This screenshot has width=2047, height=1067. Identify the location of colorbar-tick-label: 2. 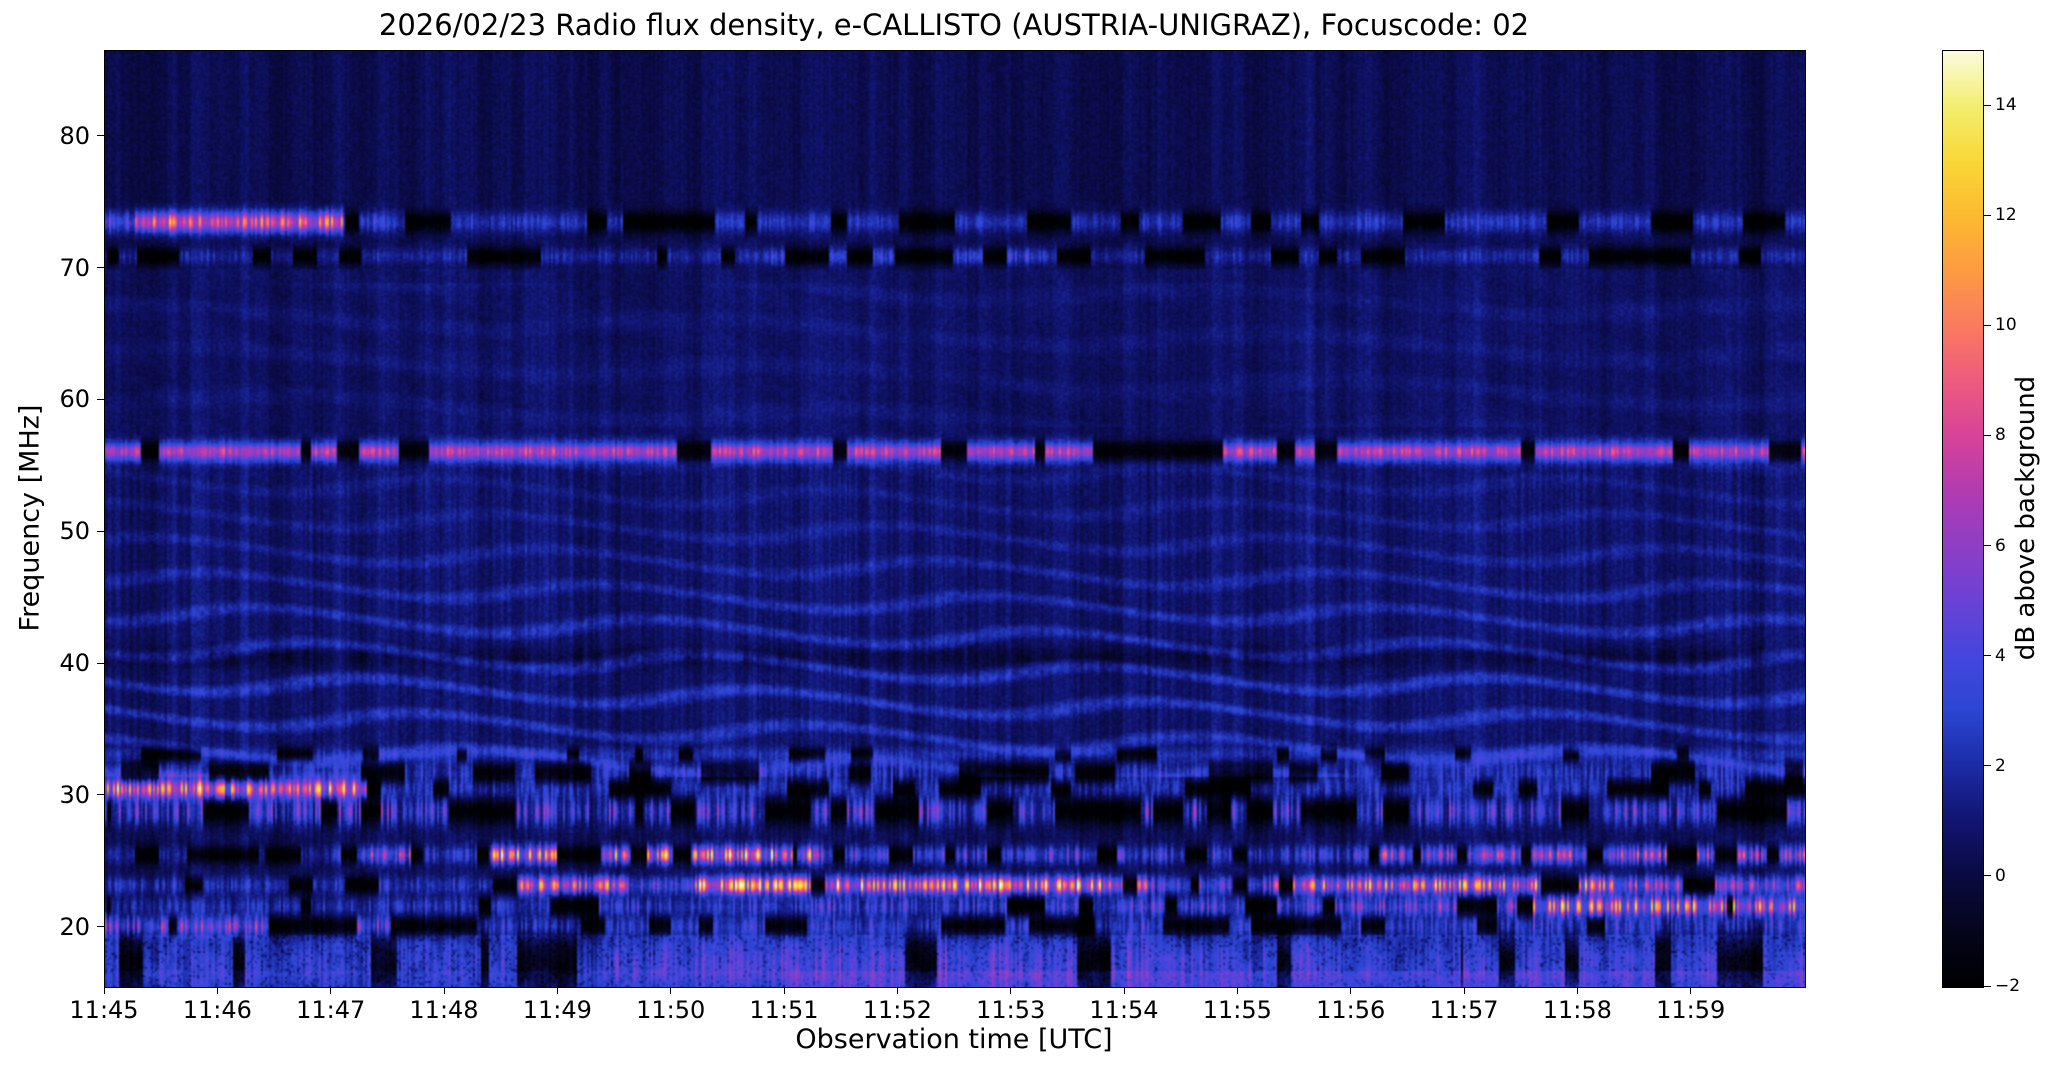
(2000, 765).